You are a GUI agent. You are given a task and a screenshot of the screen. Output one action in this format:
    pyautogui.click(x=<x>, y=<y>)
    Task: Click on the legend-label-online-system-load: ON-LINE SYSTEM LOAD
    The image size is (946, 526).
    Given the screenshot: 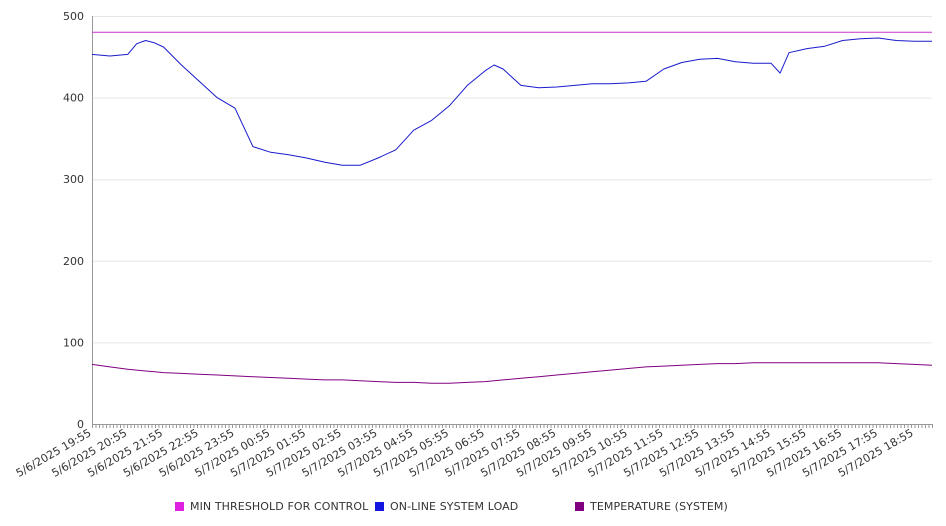 What is the action you would take?
    pyautogui.click(x=454, y=506)
    